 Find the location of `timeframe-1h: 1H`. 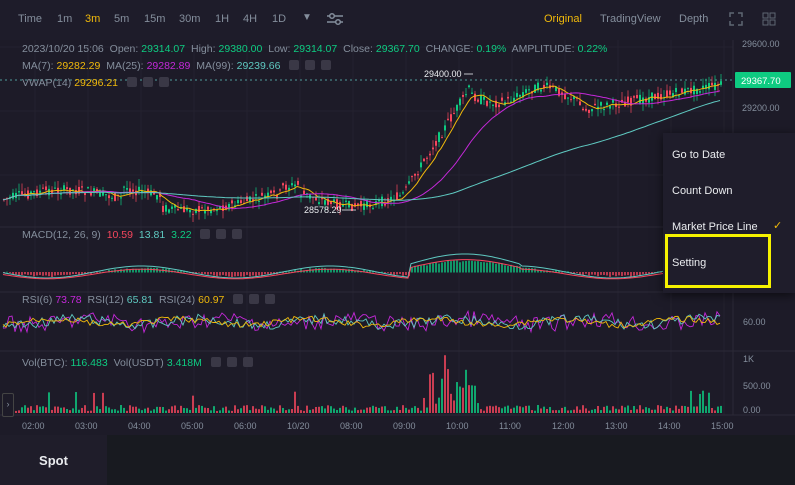

timeframe-1h: 1H is located at coordinates (222, 19).